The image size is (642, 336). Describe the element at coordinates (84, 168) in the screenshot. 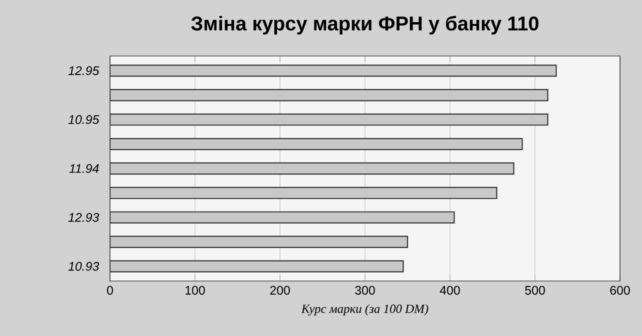

I see `y-tick-label: 11.94` at that location.